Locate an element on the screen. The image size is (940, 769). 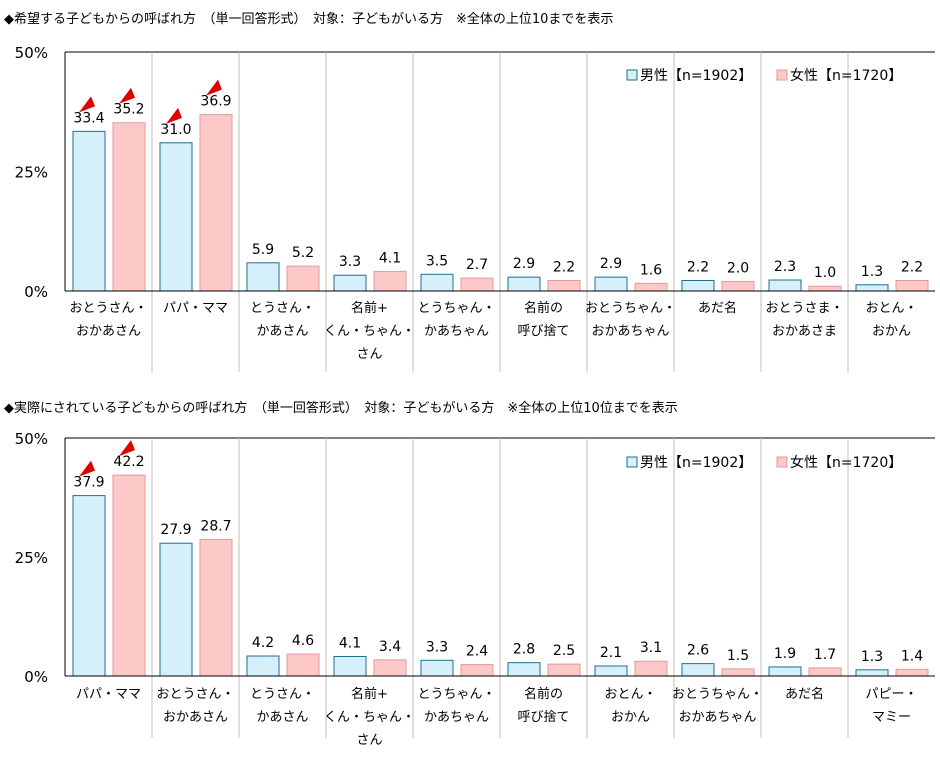
data-label-male: 33.4 is located at coordinates (88, 118).